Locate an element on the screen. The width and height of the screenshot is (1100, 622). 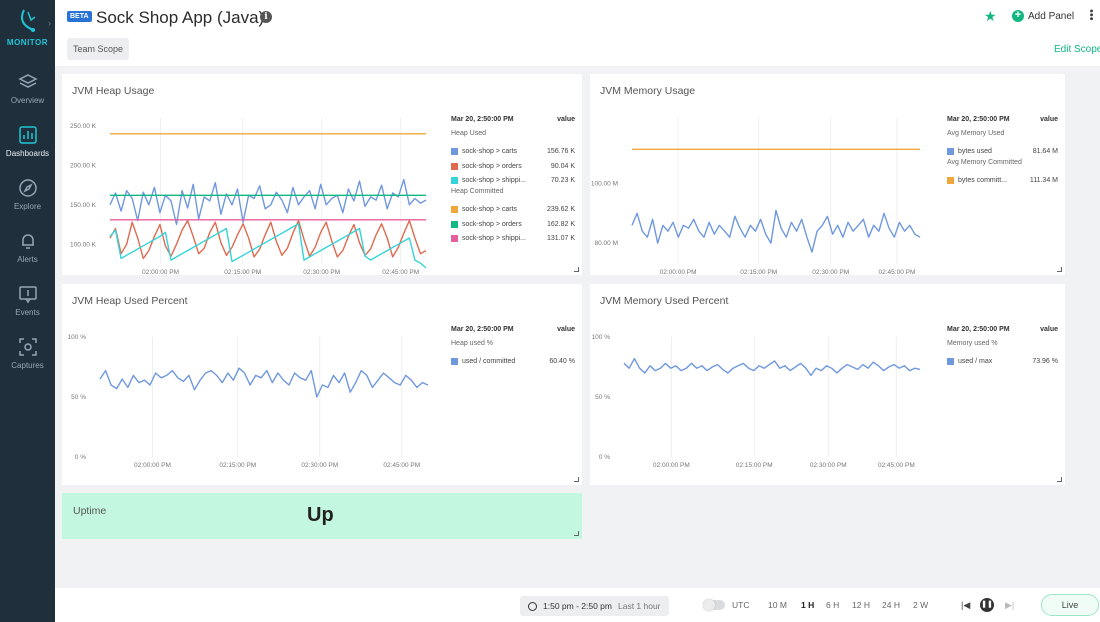
legend-row: sock-shop > orders 162.82 K is located at coordinates (513, 224).